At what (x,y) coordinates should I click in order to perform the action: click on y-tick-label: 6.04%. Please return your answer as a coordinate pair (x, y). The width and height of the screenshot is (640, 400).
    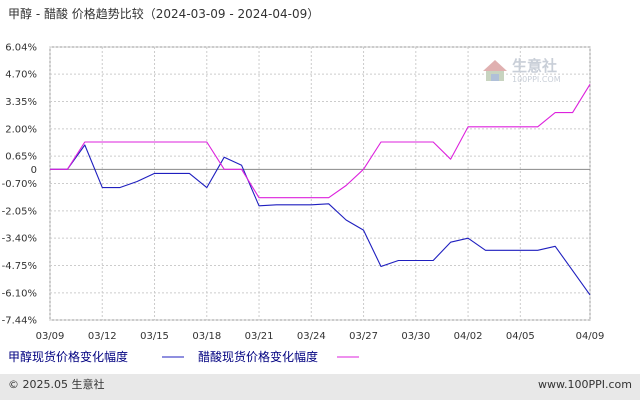
    Looking at the image, I should click on (21, 48).